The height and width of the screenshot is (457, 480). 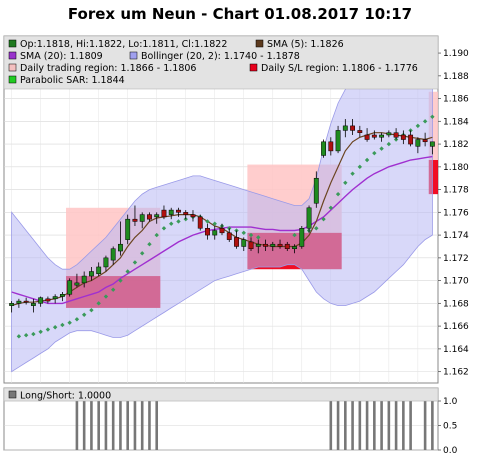 What do you see at coordinates (305, 44) in the screenshot?
I see `legend-label: SMA (5): 1.1826` at bounding box center [305, 44].